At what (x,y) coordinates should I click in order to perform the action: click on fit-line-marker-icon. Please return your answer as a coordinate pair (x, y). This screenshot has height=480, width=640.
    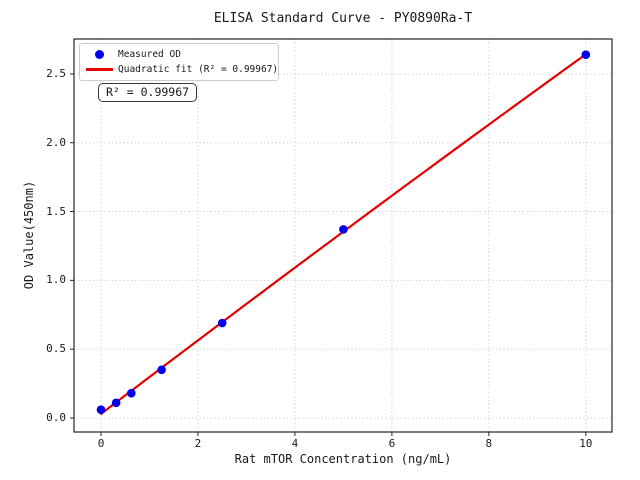
    Looking at the image, I should click on (99, 69).